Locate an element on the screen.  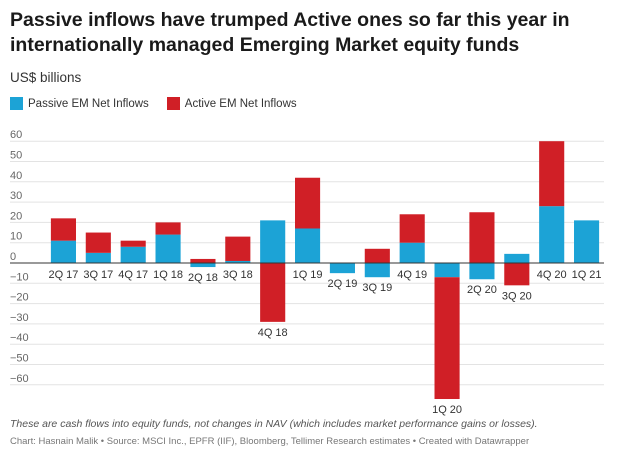
y-tick-label: −60 is located at coordinates (19, 379).